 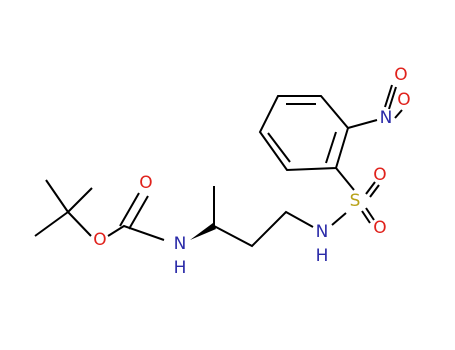 I want to click on tert-butyl-bonds, so click(x=63, y=208).